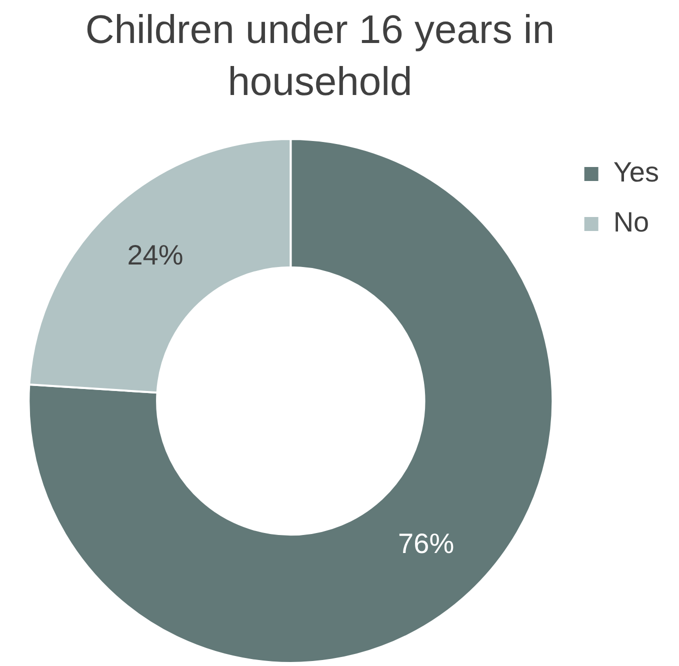 This screenshot has width=679, height=666. I want to click on chart-title: Children under 16 years in household, so click(320, 56).